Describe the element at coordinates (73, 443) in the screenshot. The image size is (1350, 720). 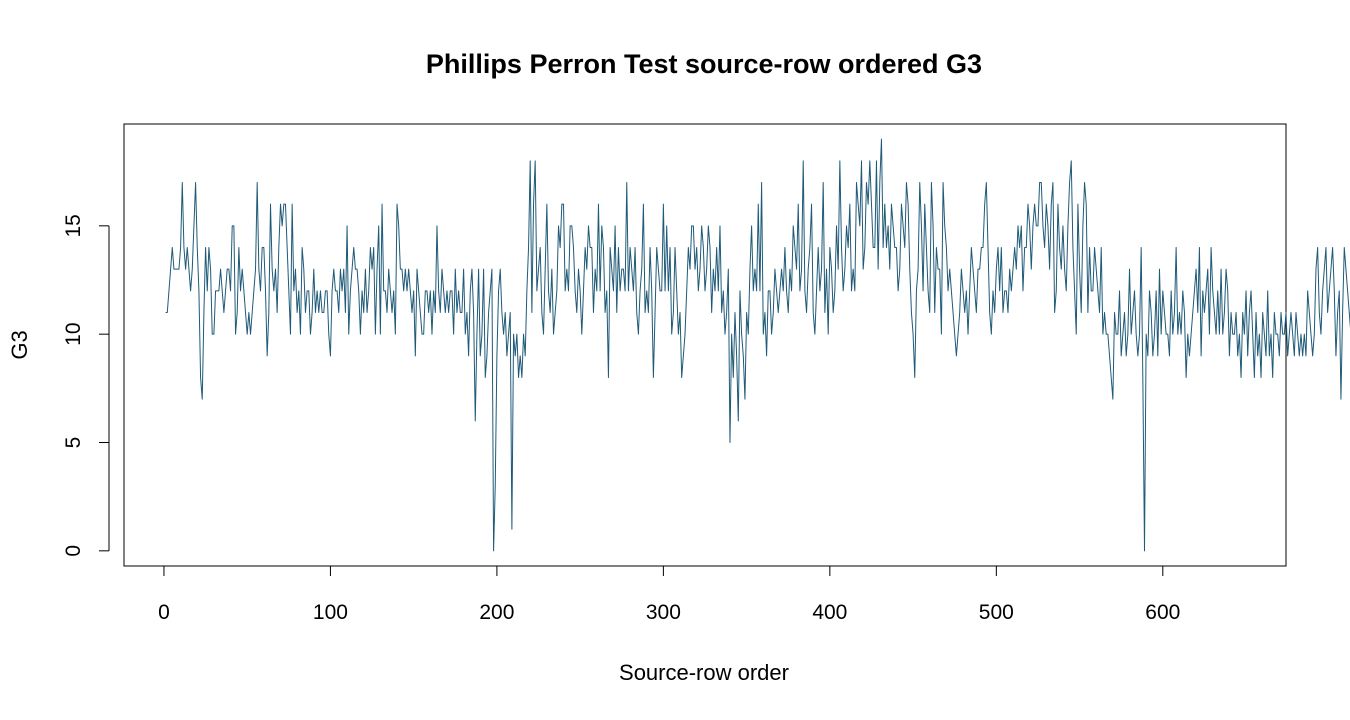
I see `y-tick-label: 5` at that location.